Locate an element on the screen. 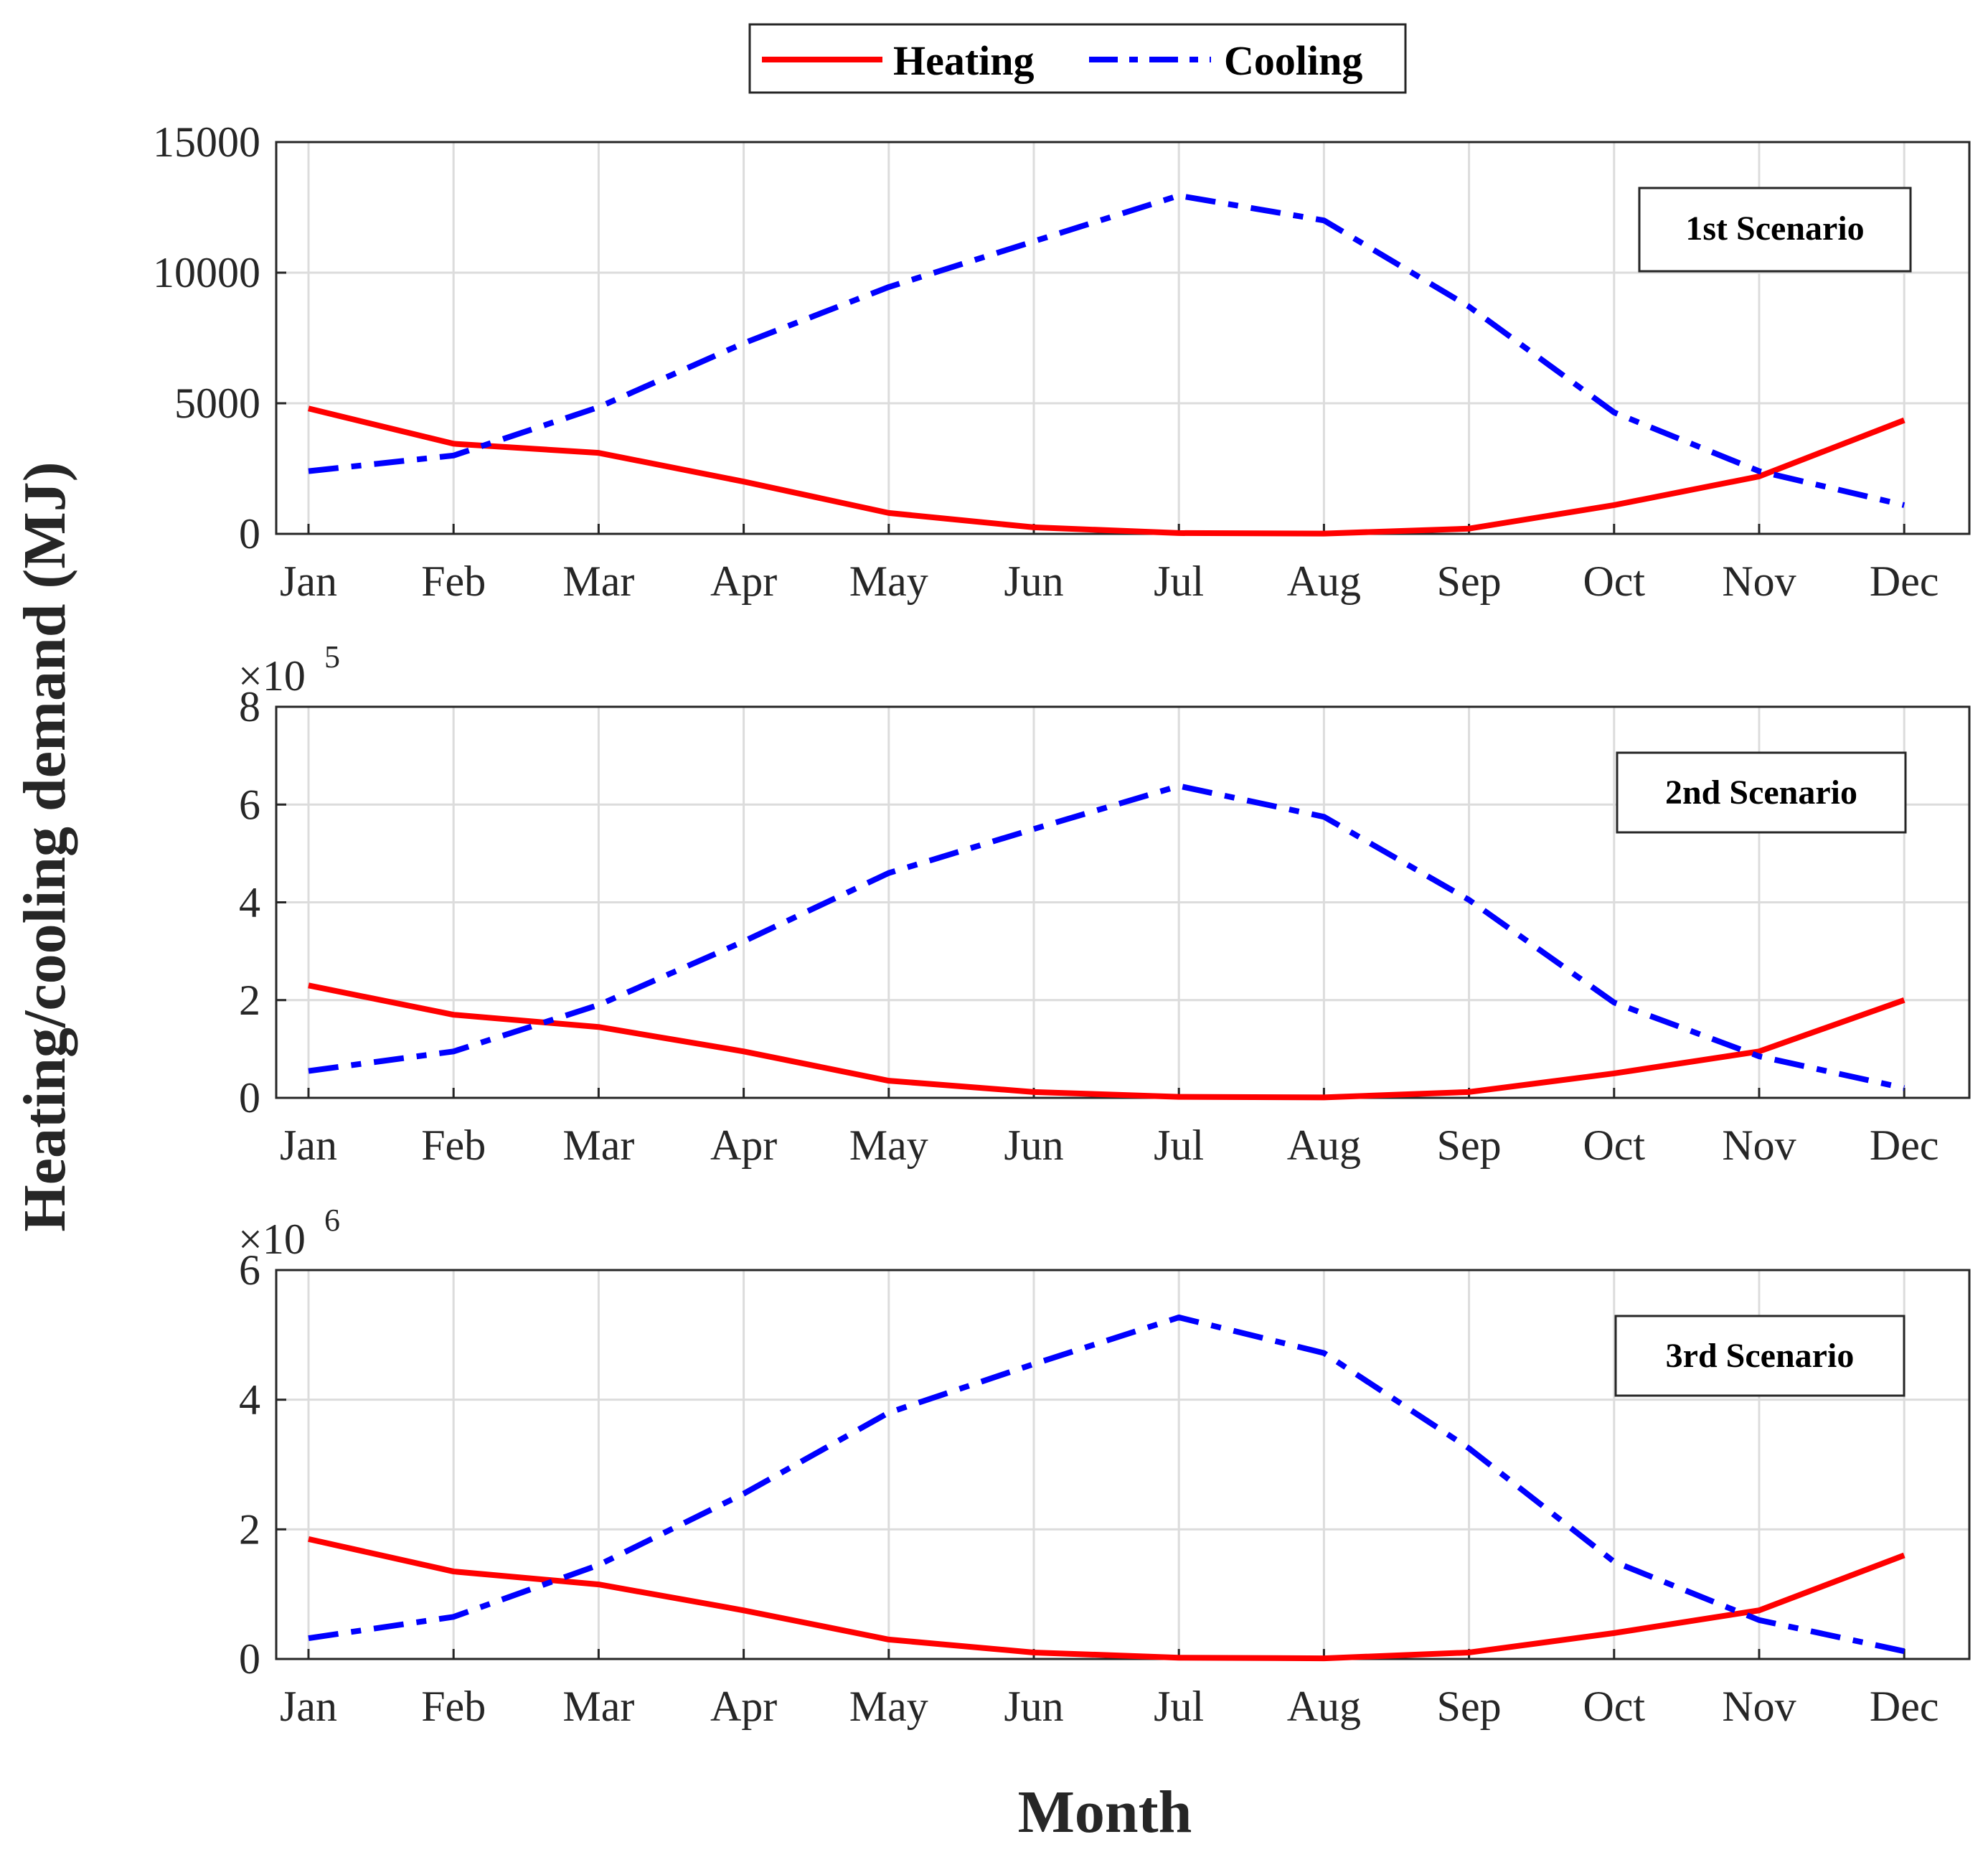  scenario-label-text: 3rd Scenario is located at coordinates (1760, 1356).